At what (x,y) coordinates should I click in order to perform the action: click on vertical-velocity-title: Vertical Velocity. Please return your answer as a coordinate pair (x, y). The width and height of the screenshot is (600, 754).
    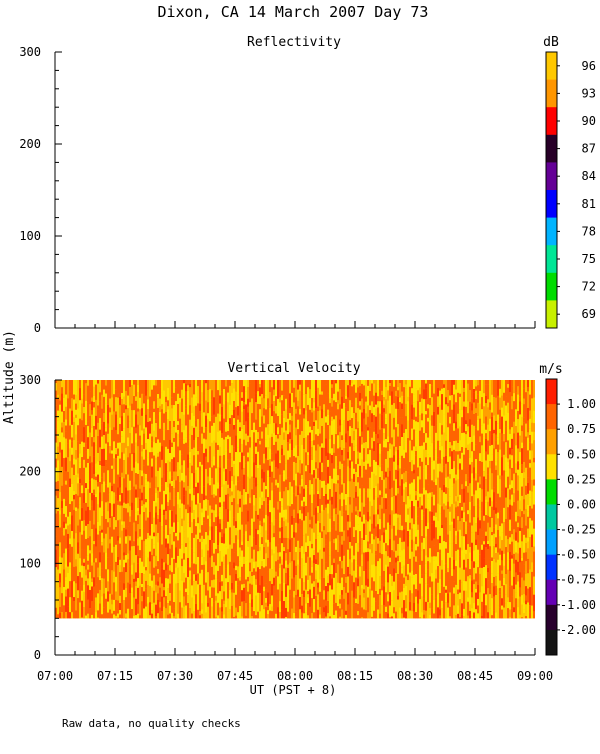
    Looking at the image, I should click on (293, 368).